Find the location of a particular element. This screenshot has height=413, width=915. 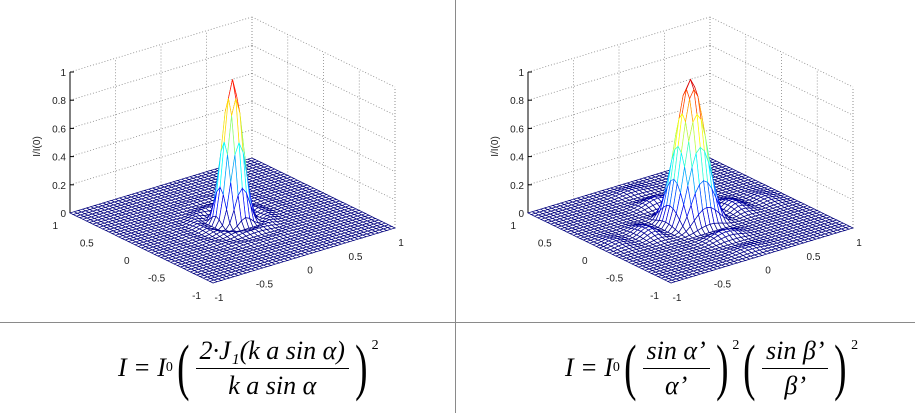

fraction-numerator: sin α’ is located at coordinates (676, 352).